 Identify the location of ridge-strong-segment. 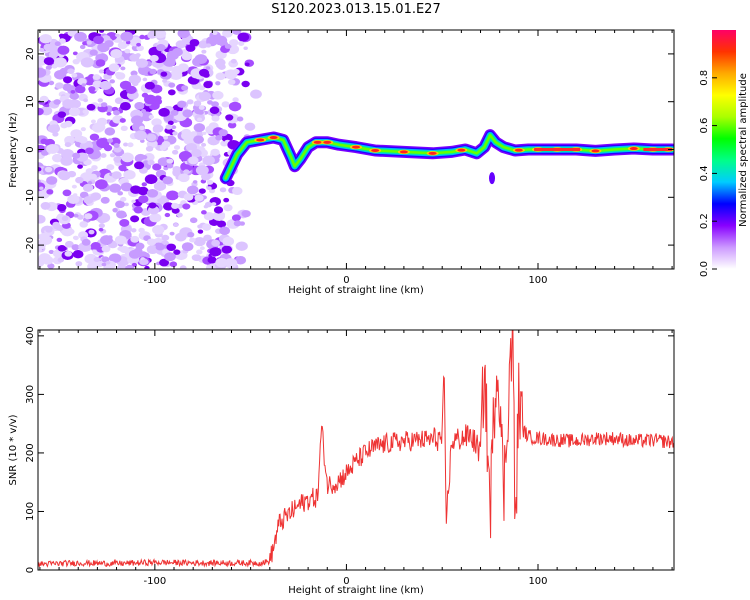
(658, 149).